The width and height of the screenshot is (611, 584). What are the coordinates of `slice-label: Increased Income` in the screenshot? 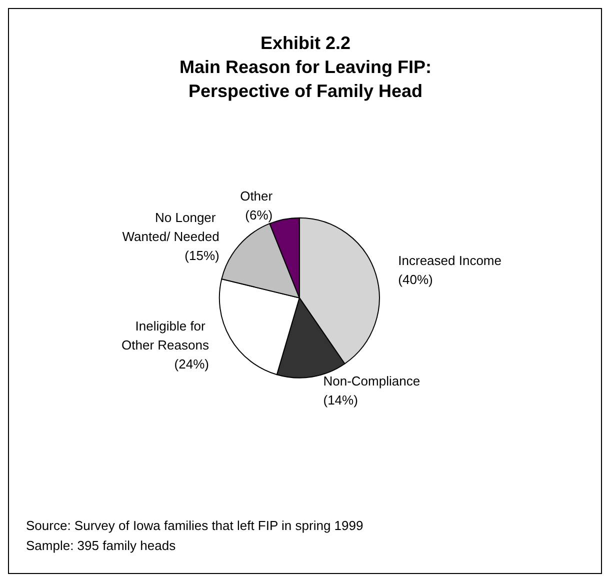 It's located at (450, 260).